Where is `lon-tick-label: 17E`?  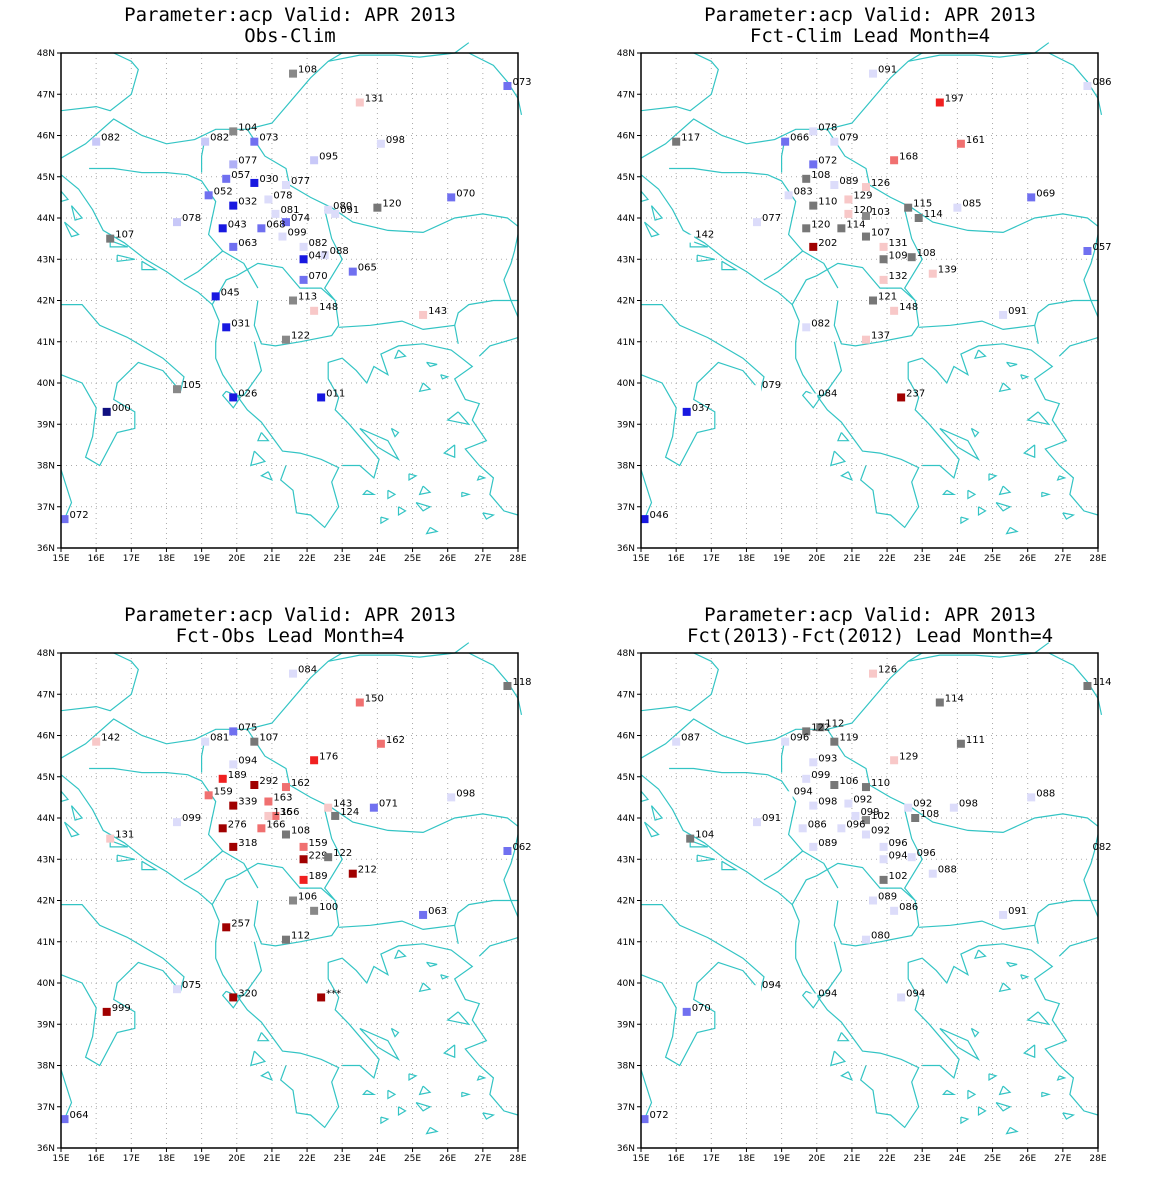 lon-tick-label: 17E is located at coordinates (711, 1159).